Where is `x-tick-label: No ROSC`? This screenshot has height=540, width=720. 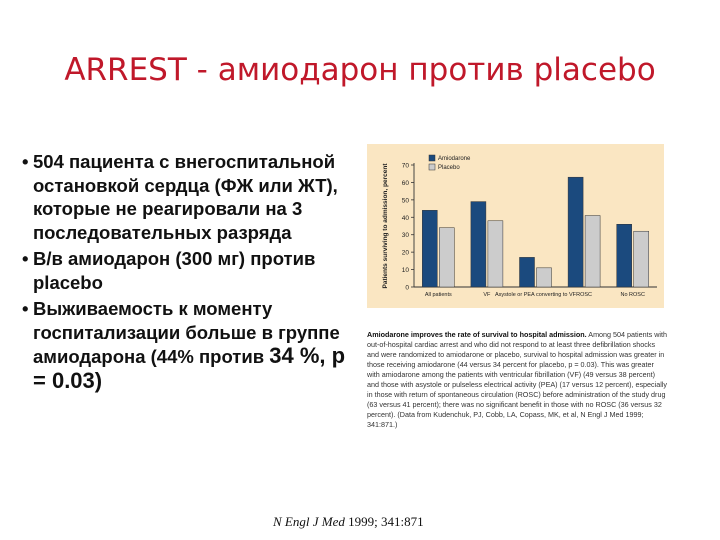 x-tick-label: No ROSC is located at coordinates (632, 295).